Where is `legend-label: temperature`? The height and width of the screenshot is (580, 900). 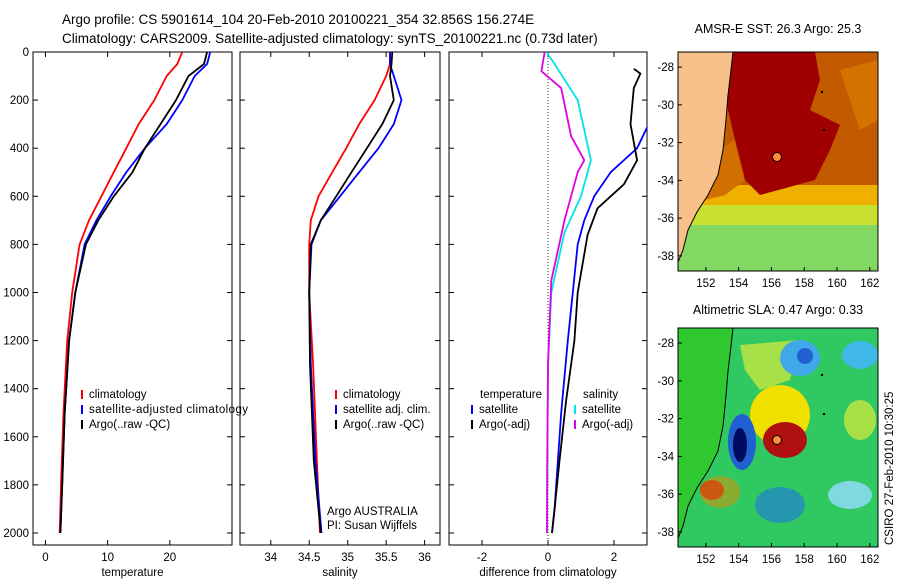 legend-label: temperature is located at coordinates (511, 395).